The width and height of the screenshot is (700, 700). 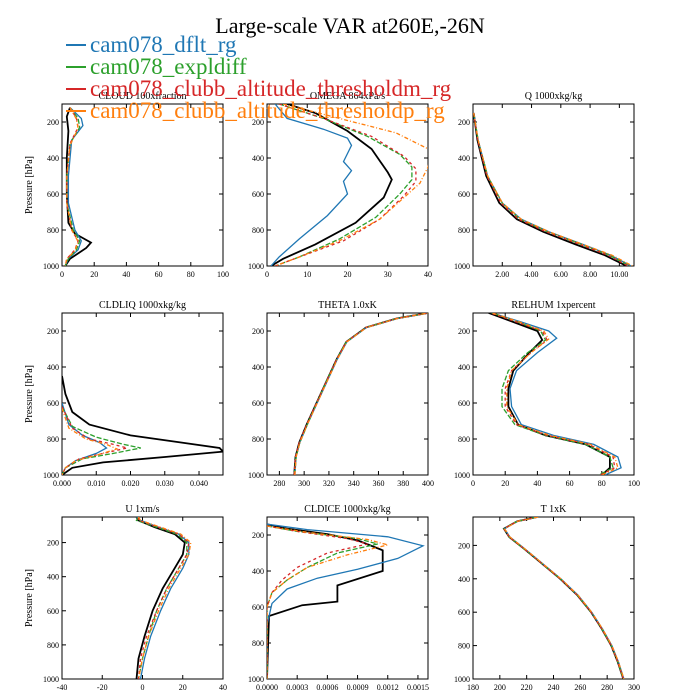 I want to click on panel-title: RELHUM 1xpercent, so click(x=553, y=305).